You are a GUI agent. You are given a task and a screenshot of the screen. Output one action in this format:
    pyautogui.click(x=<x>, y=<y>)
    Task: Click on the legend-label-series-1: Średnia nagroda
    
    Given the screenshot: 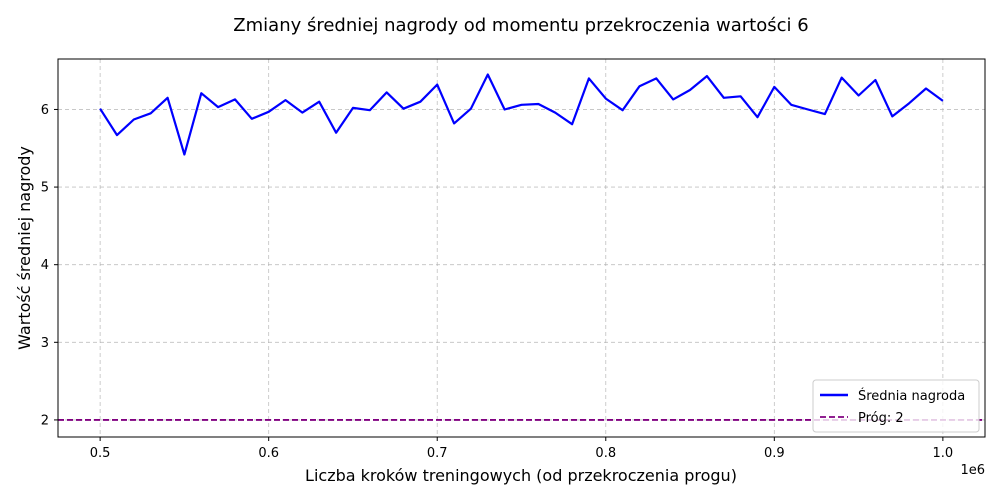 What is the action you would take?
    pyautogui.click(x=911, y=396)
    